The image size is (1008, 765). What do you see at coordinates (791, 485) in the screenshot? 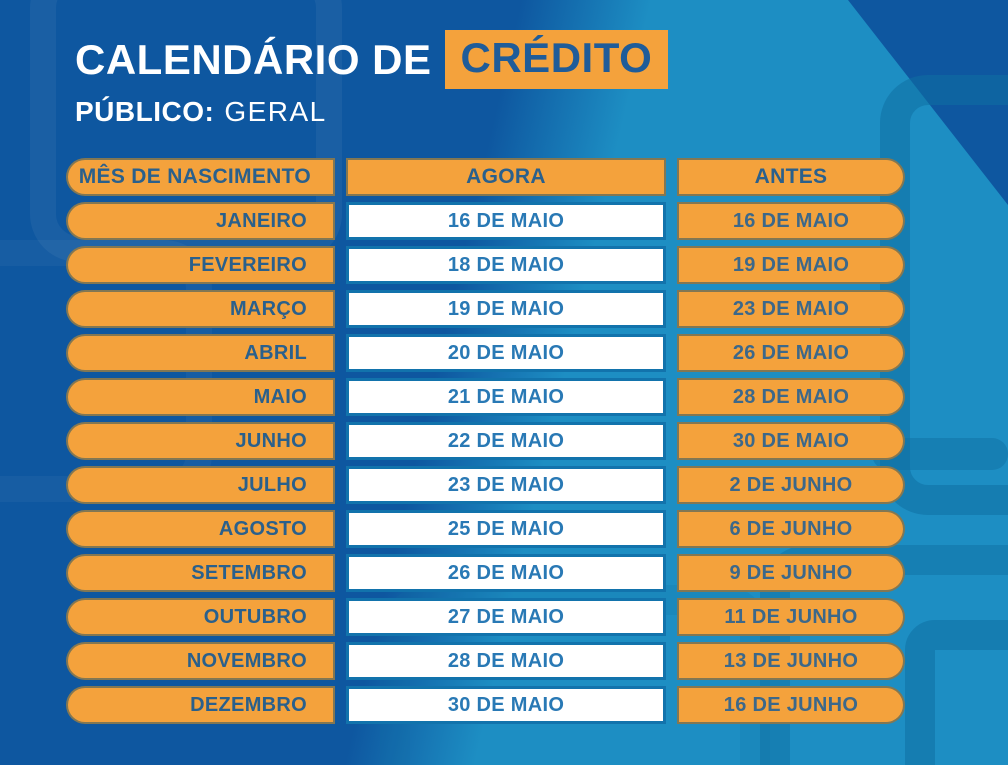
I see `antes-date-cell: 2 DE JUNHO` at bounding box center [791, 485].